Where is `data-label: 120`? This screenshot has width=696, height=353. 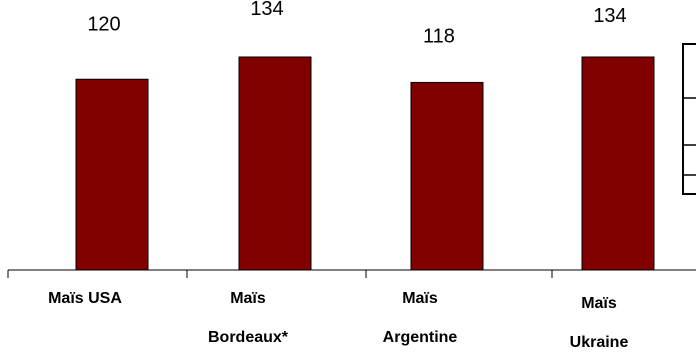
data-label: 120 is located at coordinates (103, 24).